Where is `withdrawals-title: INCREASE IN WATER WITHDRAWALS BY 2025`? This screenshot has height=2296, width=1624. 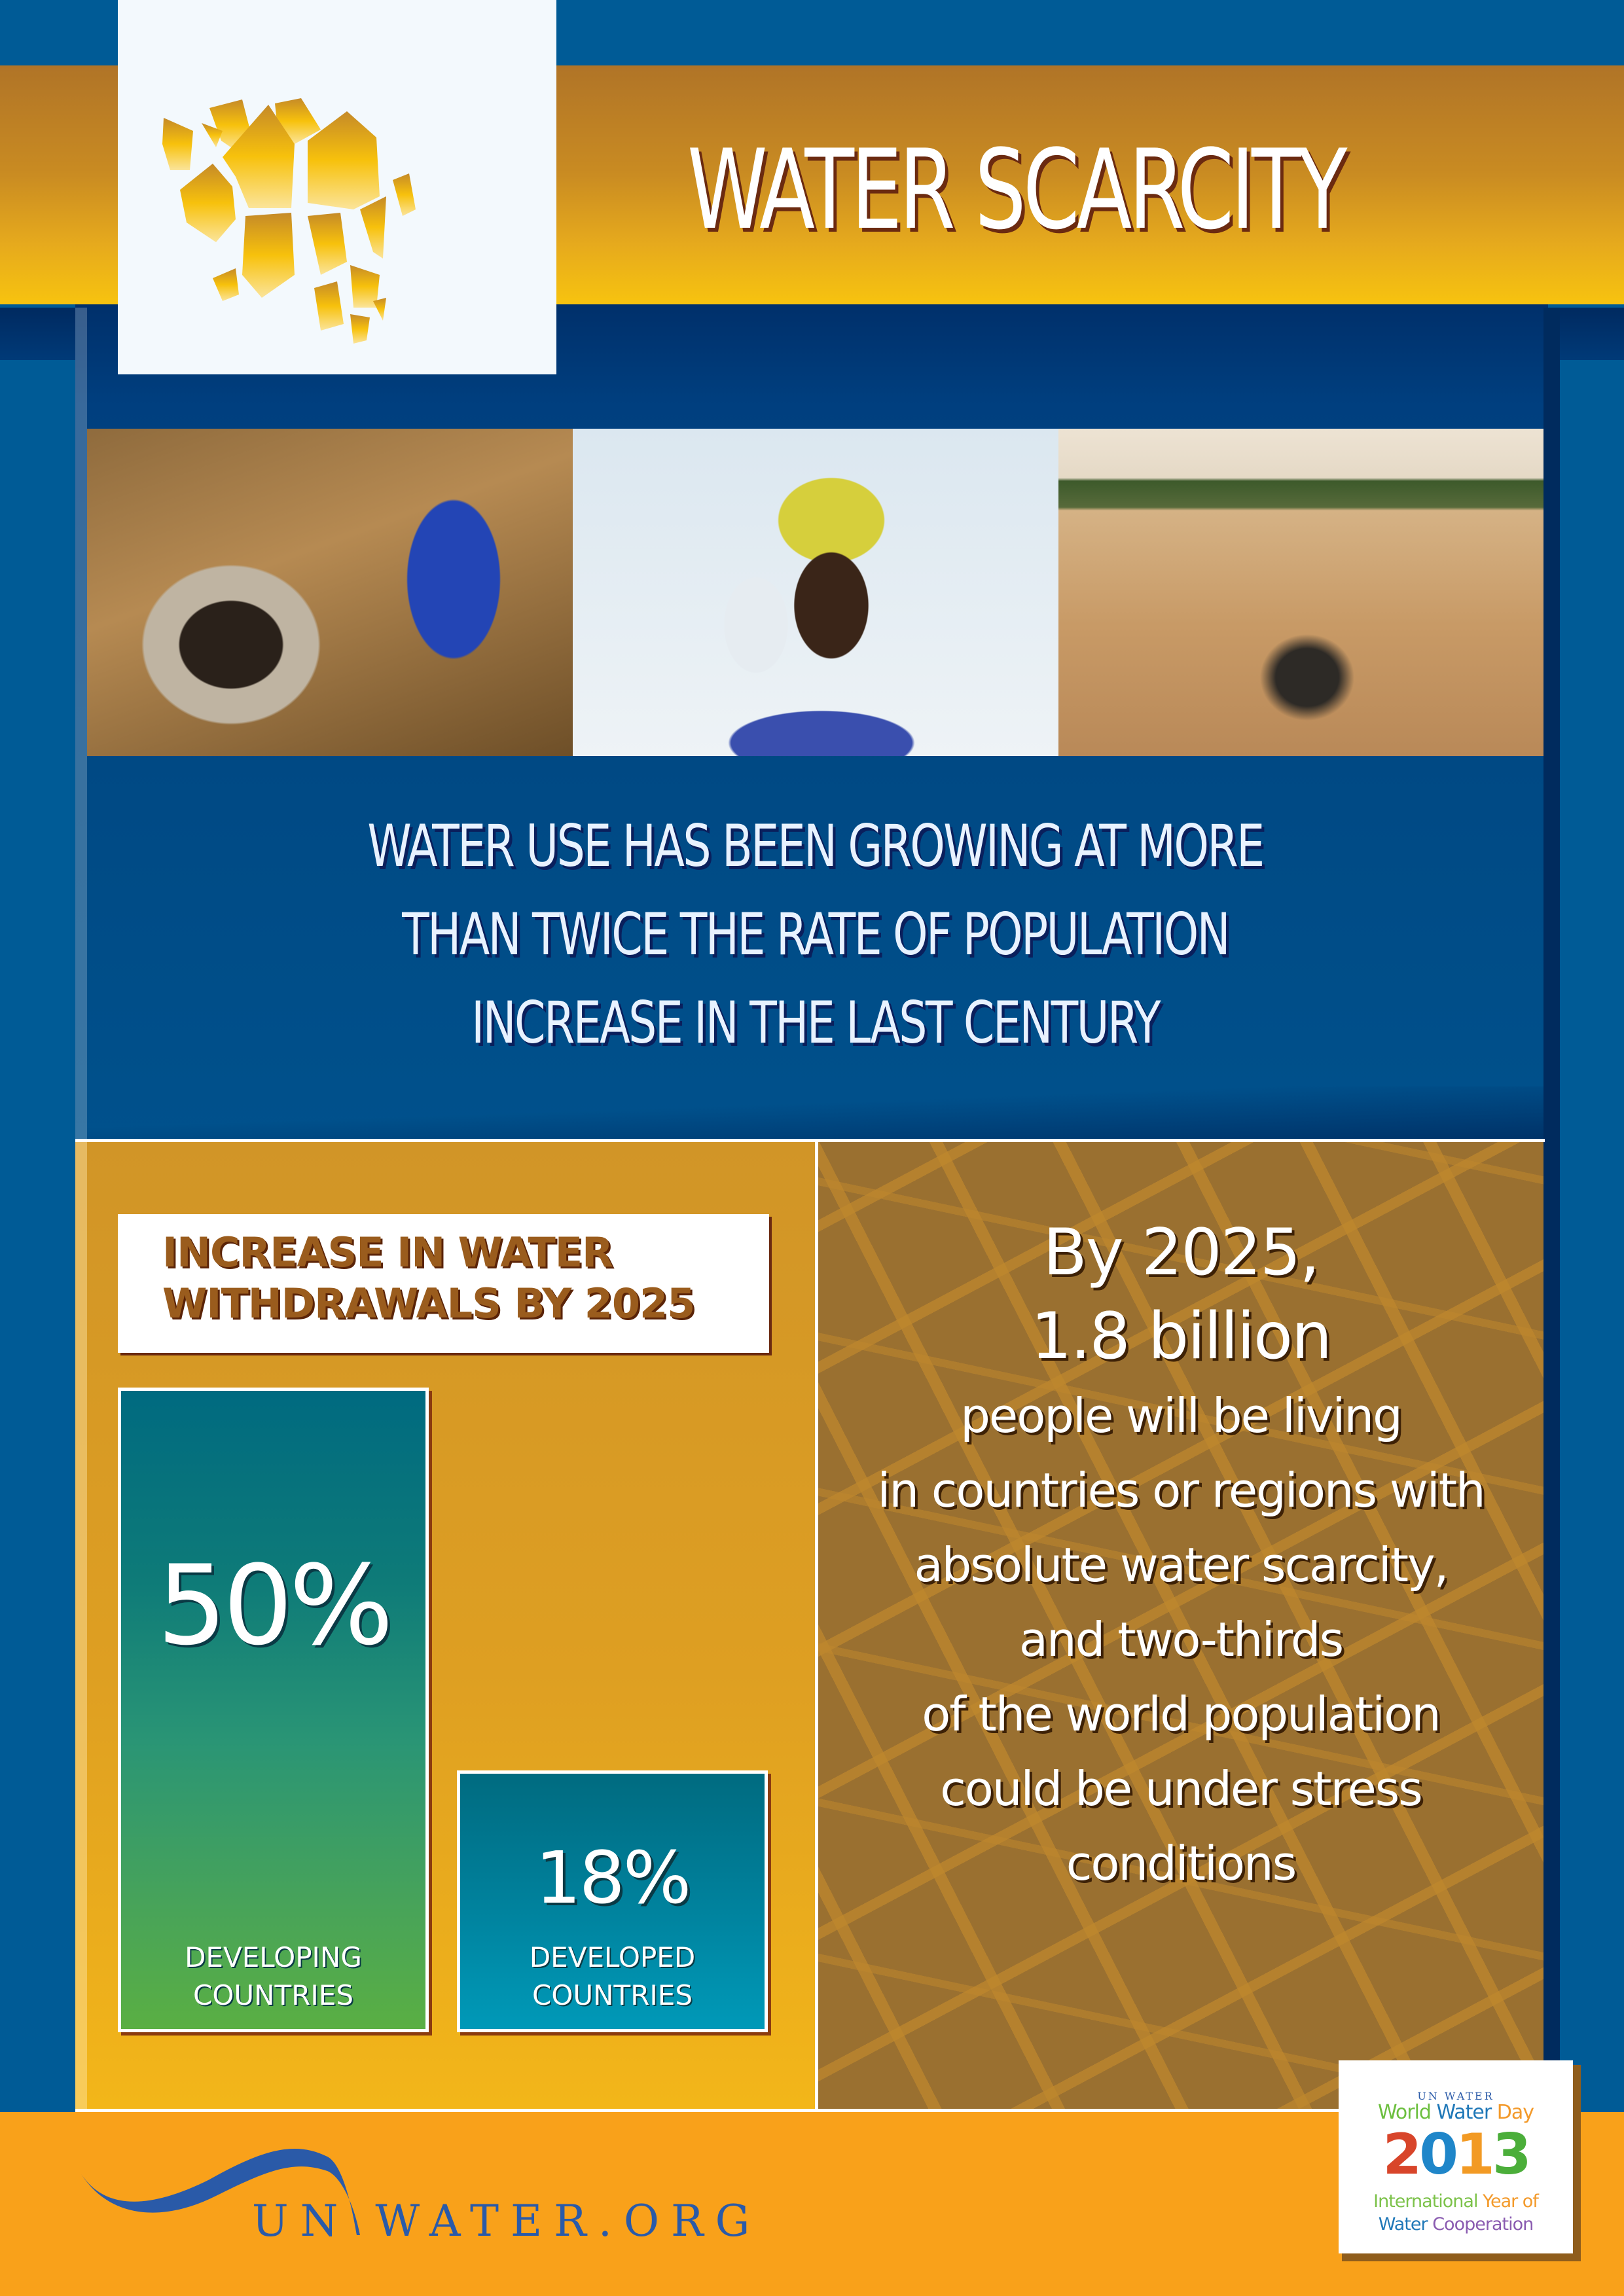
withdrawals-title: INCREASE IN WATER WITHDRAWALS BY 2025 is located at coordinates (428, 1278).